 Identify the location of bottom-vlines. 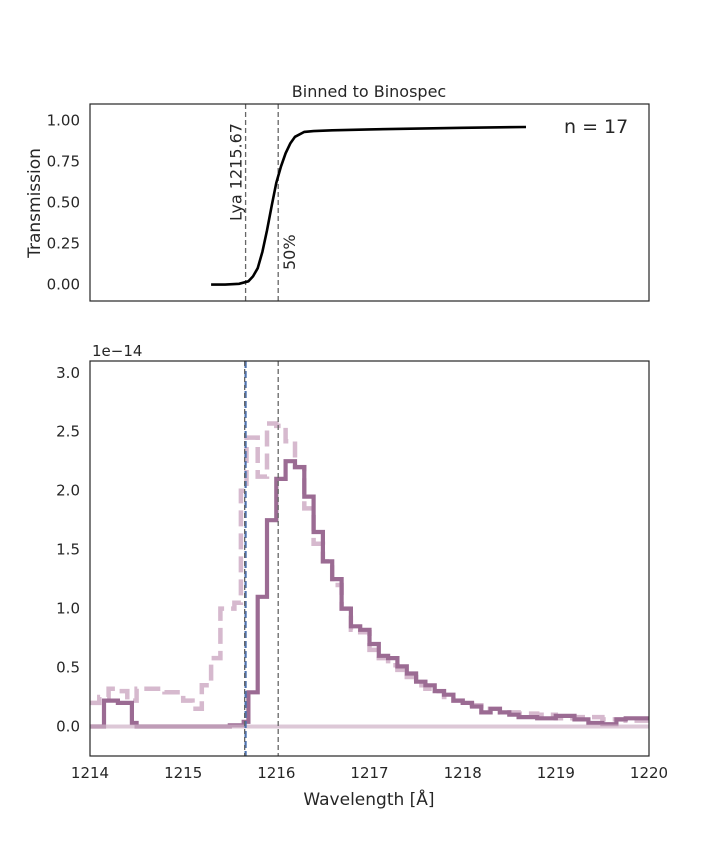
(261, 558).